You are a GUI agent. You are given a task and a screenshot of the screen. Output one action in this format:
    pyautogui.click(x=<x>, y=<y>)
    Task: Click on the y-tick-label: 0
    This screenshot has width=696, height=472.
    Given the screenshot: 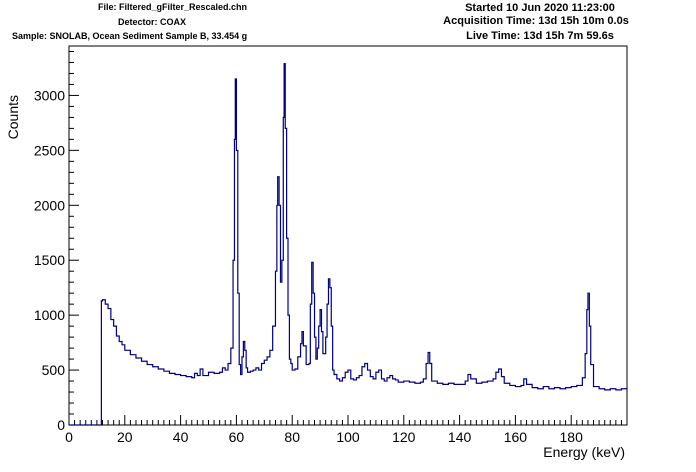 What is the action you would take?
    pyautogui.click(x=61, y=425)
    